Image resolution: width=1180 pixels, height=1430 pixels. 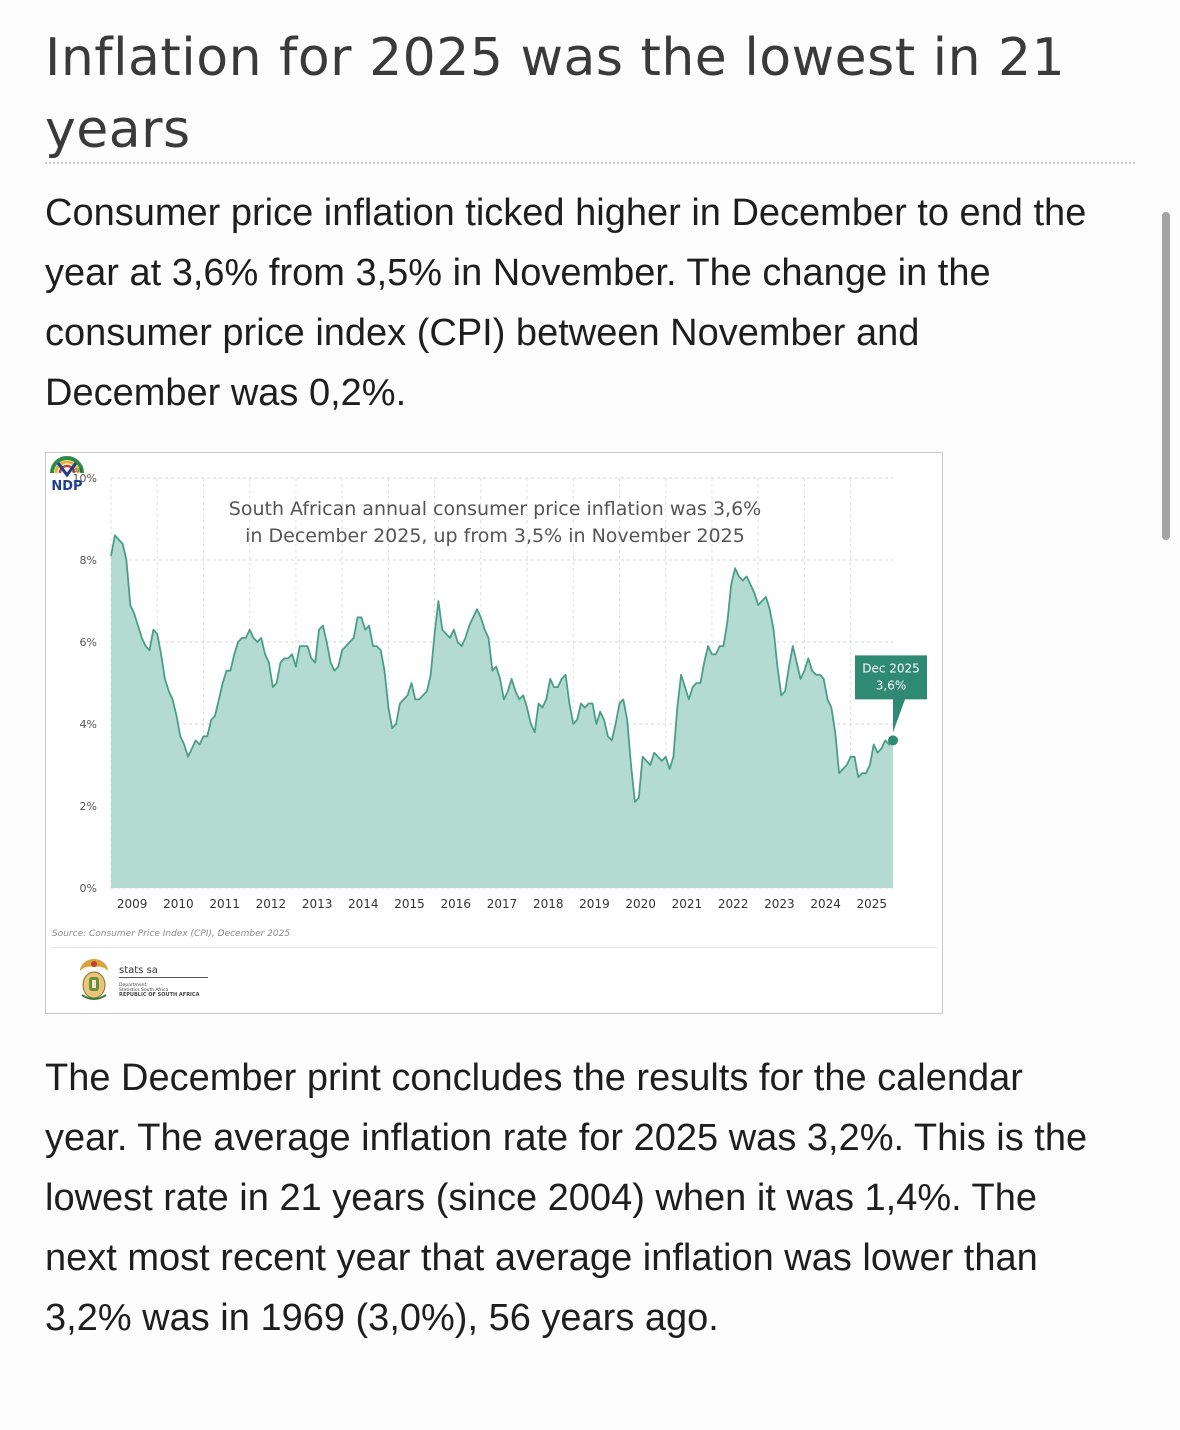 What do you see at coordinates (891, 685) in the screenshot?
I see `callout-value-label: 3,6%` at bounding box center [891, 685].